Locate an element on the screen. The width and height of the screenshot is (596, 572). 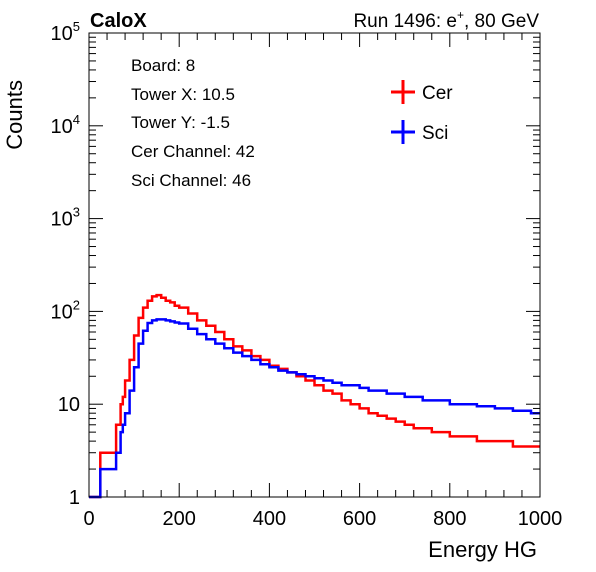
x-tick-label: 1000 is located at coordinates (540, 519).